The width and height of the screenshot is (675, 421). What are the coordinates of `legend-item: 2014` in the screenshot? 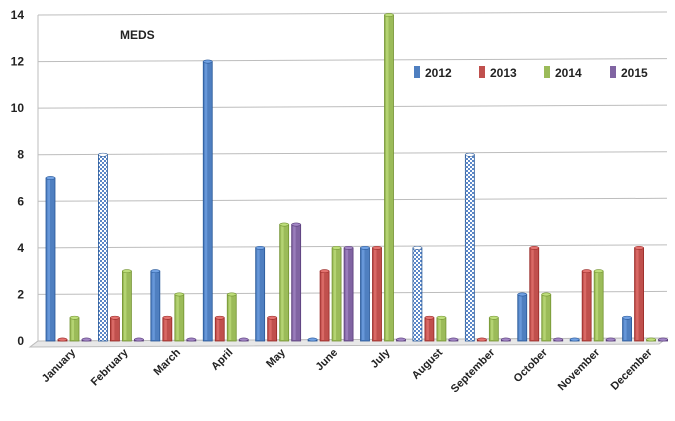 It's located at (563, 73).